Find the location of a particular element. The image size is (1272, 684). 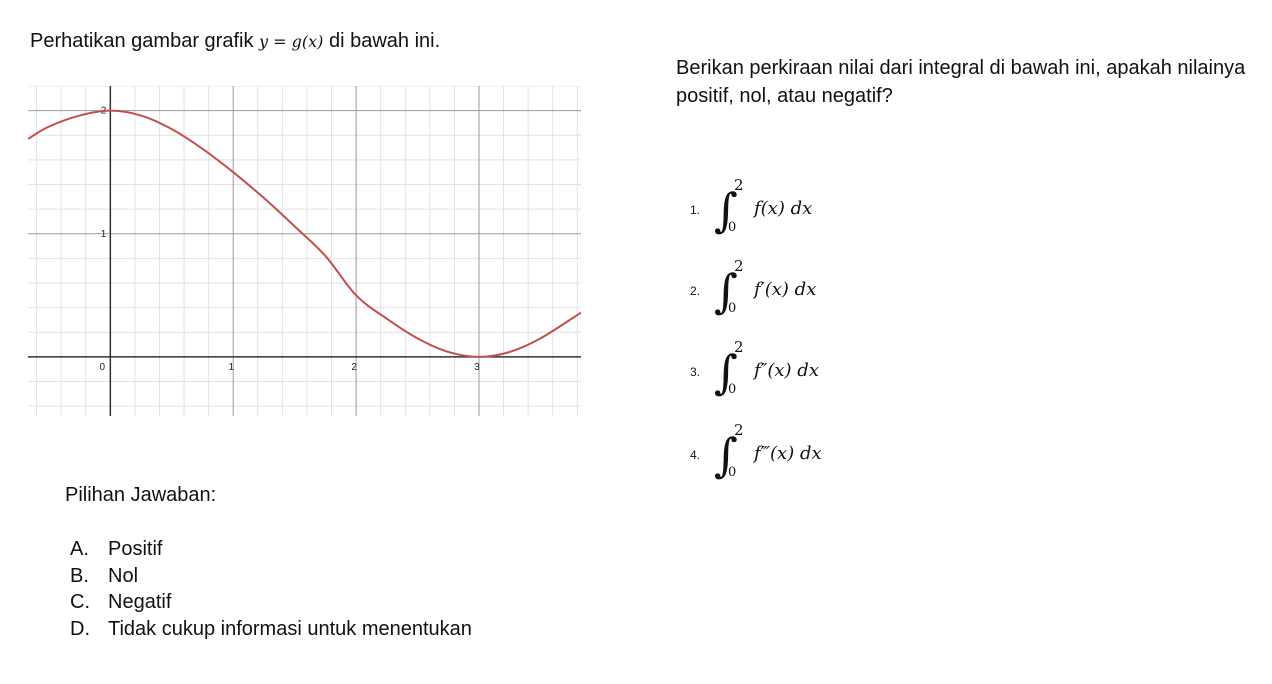

choice-letter: B. is located at coordinates (79, 575).